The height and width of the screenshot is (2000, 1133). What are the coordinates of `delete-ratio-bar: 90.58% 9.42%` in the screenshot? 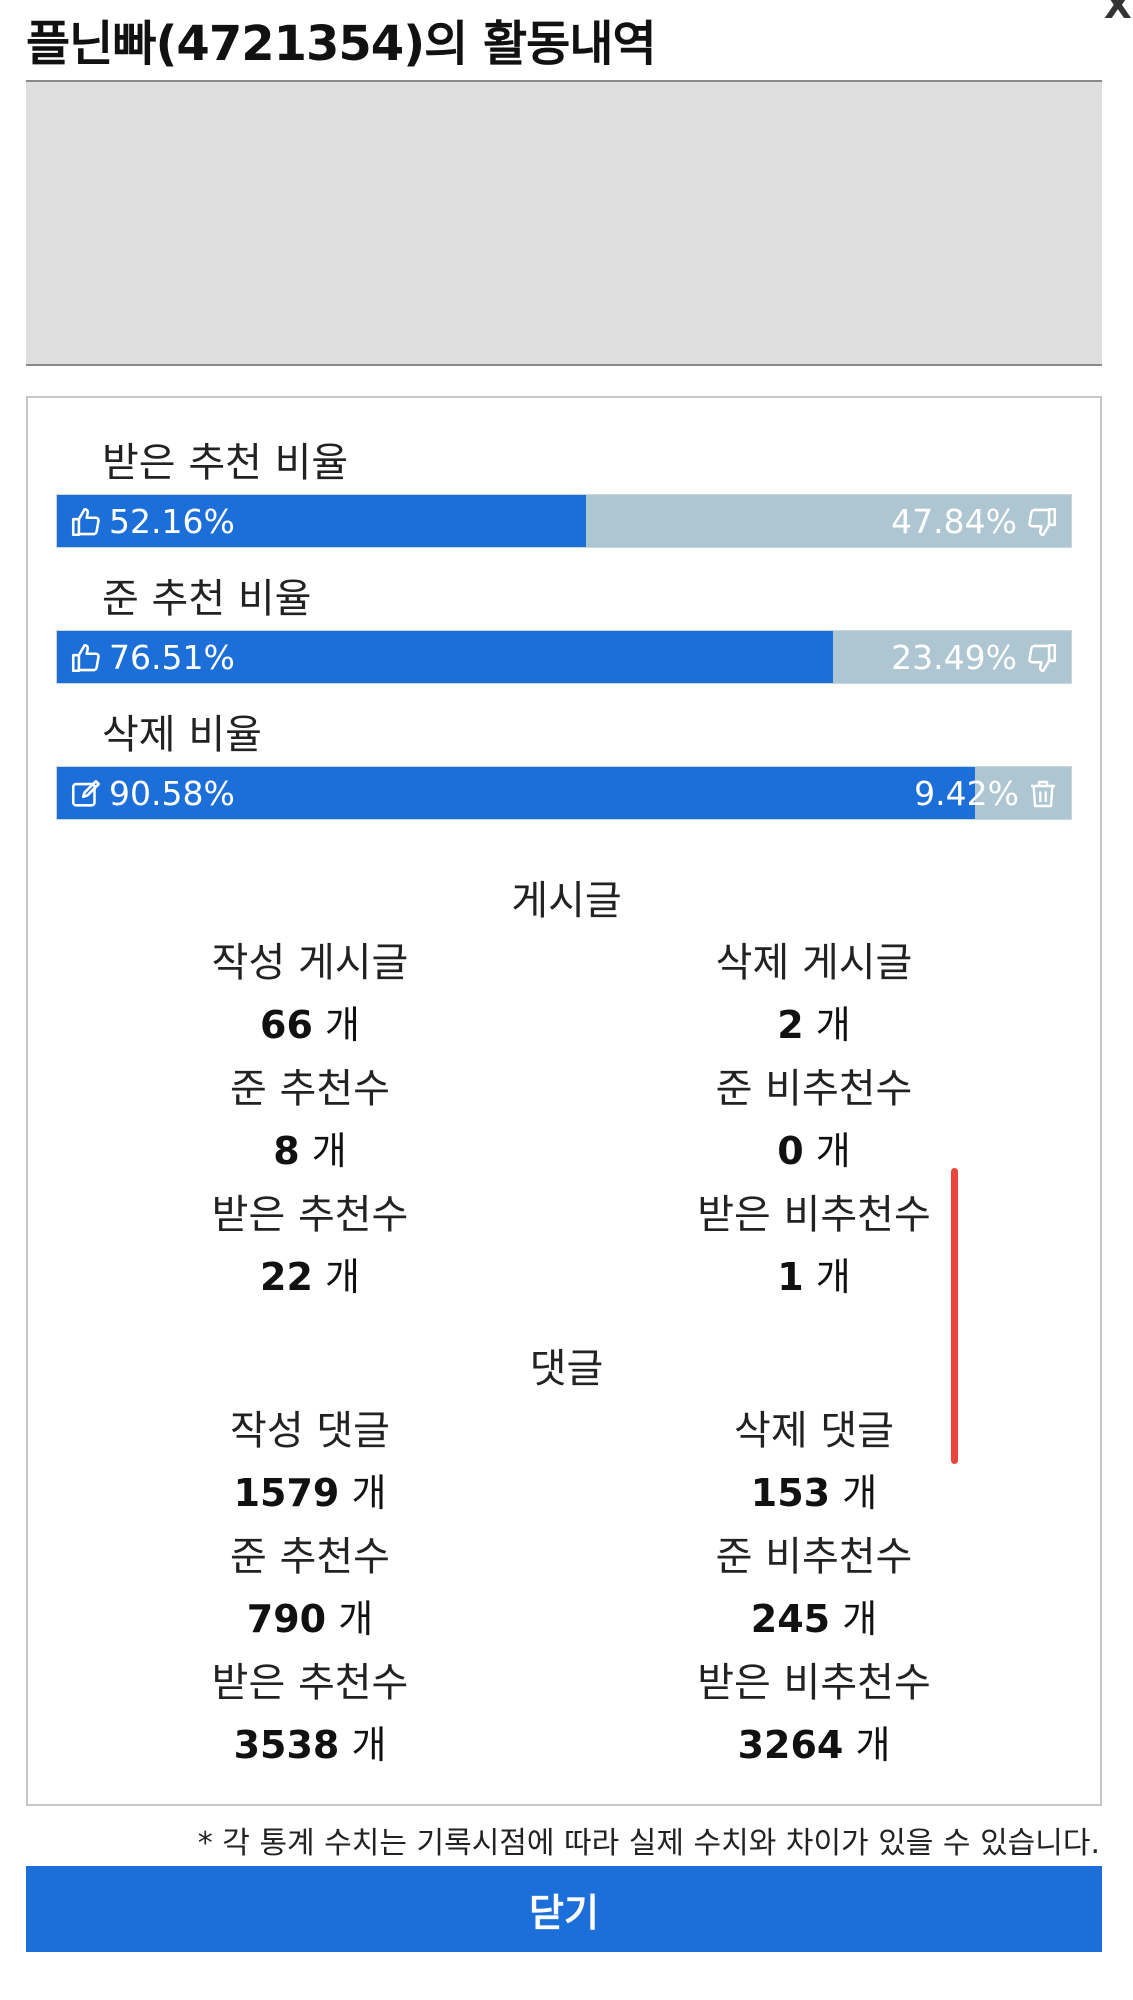 It's located at (564, 793).